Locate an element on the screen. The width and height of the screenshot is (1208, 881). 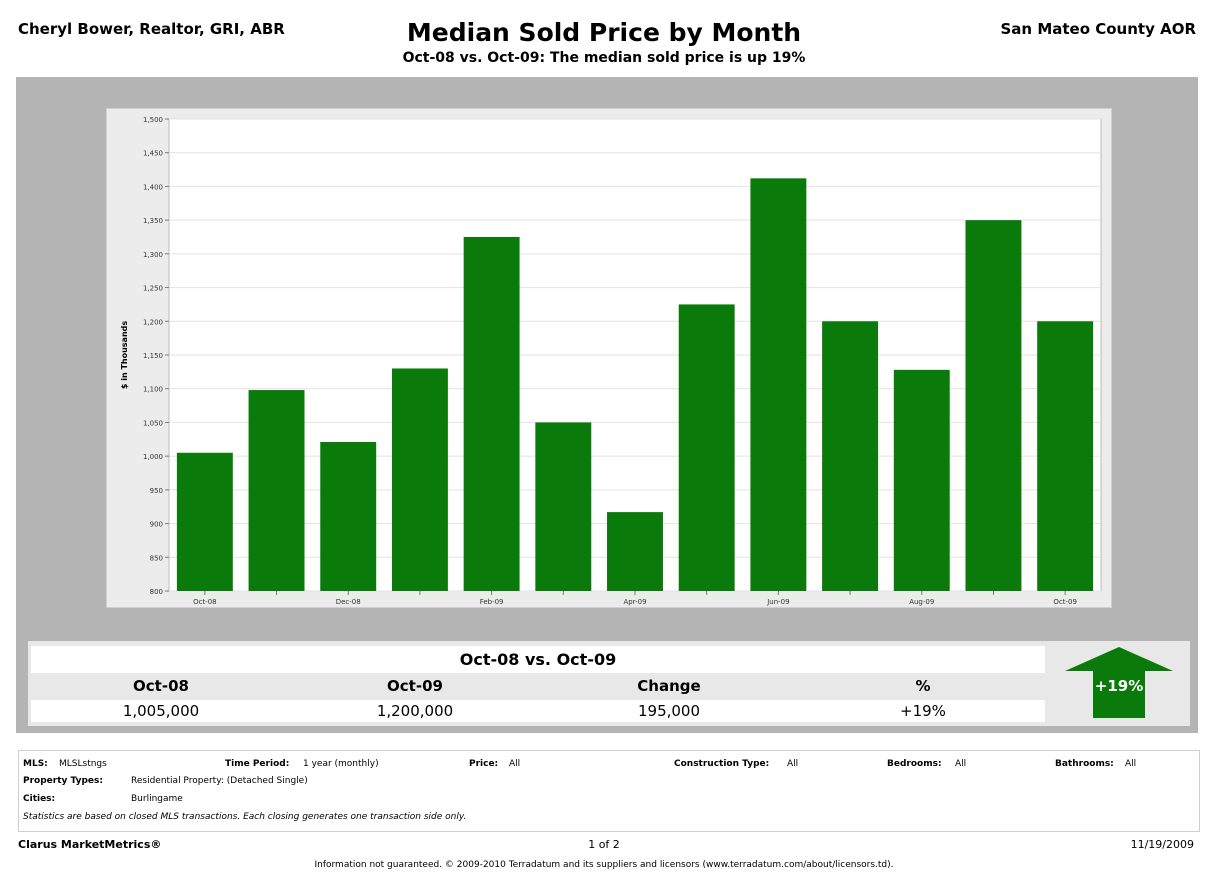
up-arrow-icon: +19% is located at coordinates (1119, 682).